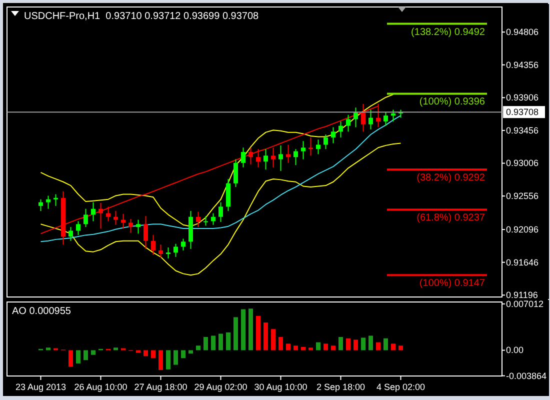 Image resolution: width=550 pixels, height=400 pixels. I want to click on x-tick-label: 29 Aug 02:00, so click(221, 387).